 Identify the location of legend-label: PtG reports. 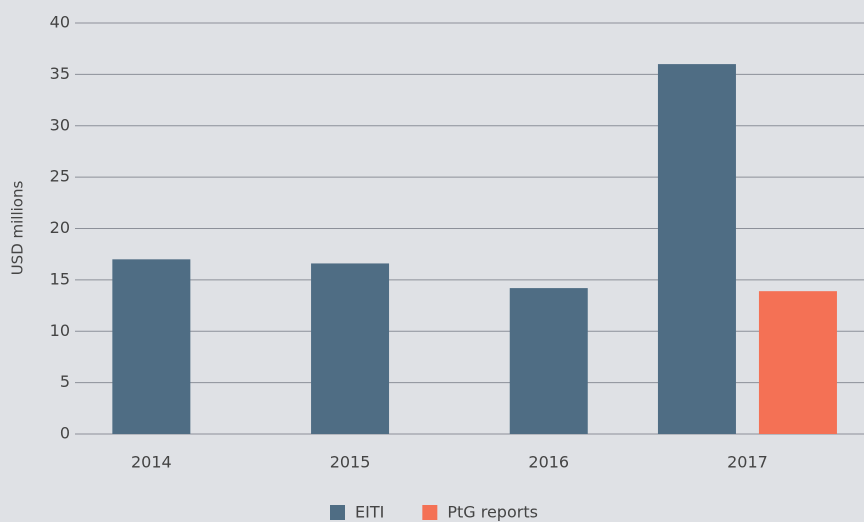
(492, 512).